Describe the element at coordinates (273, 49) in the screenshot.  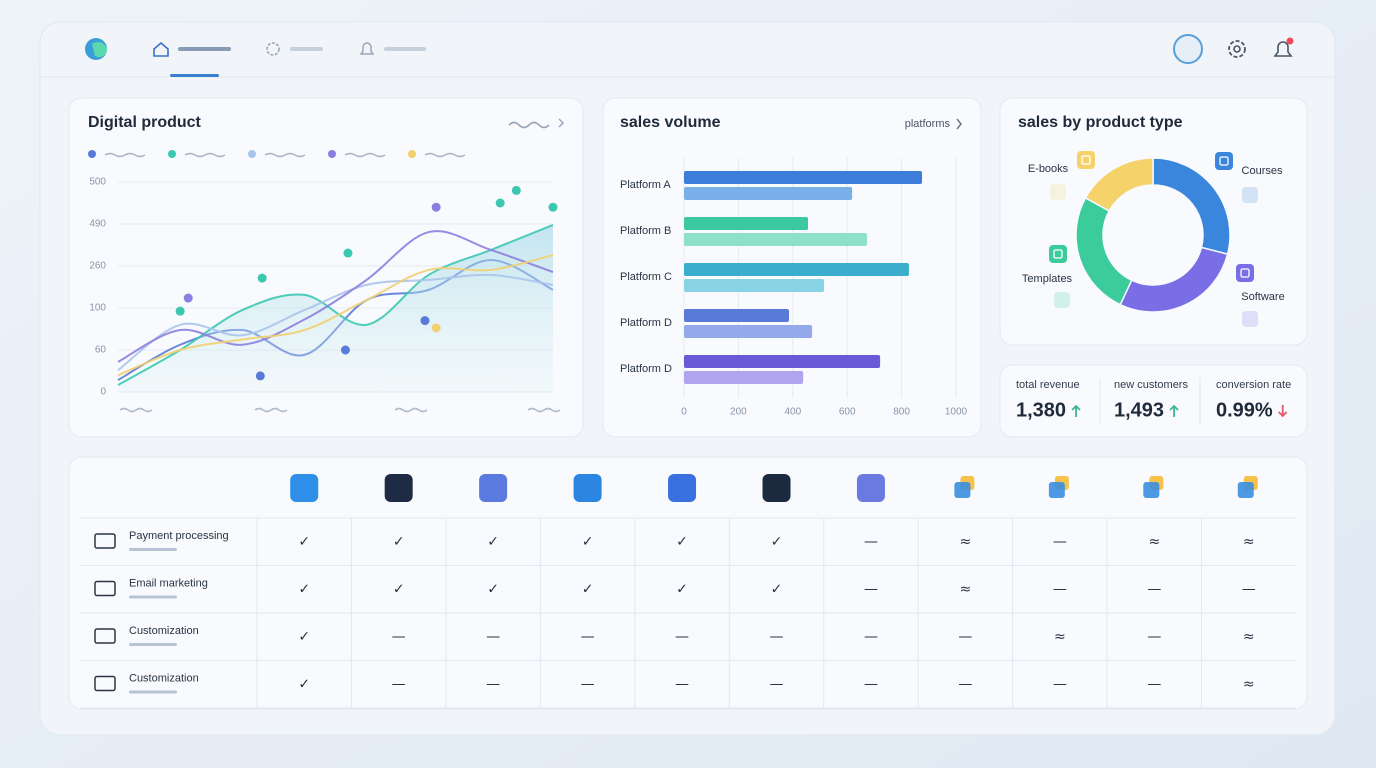
I see `settings-nav-icon` at that location.